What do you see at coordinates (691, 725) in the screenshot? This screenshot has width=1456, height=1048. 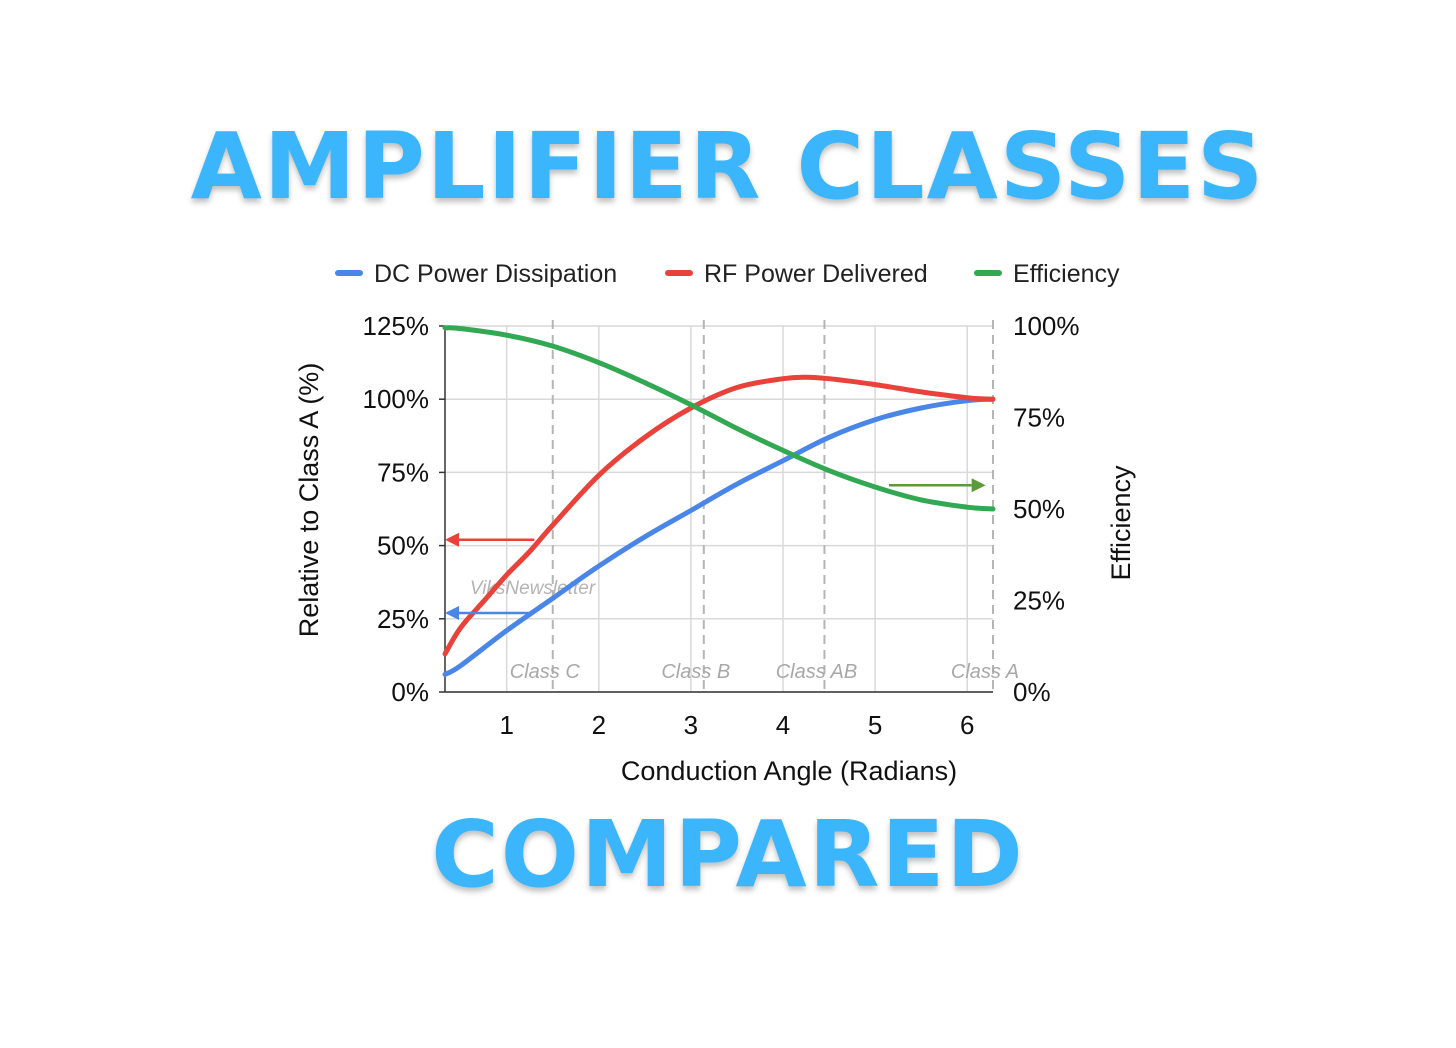 I see `x-tick-label: 3` at bounding box center [691, 725].